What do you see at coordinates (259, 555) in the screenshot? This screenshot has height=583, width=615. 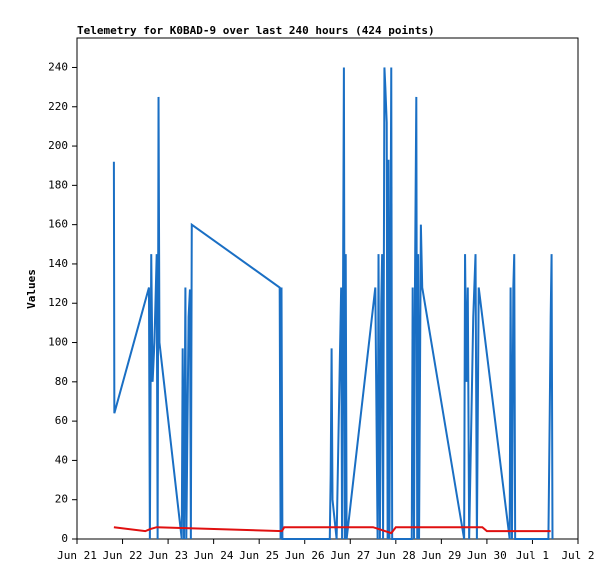 I see `x-tick-label: Jun 25` at bounding box center [259, 555].